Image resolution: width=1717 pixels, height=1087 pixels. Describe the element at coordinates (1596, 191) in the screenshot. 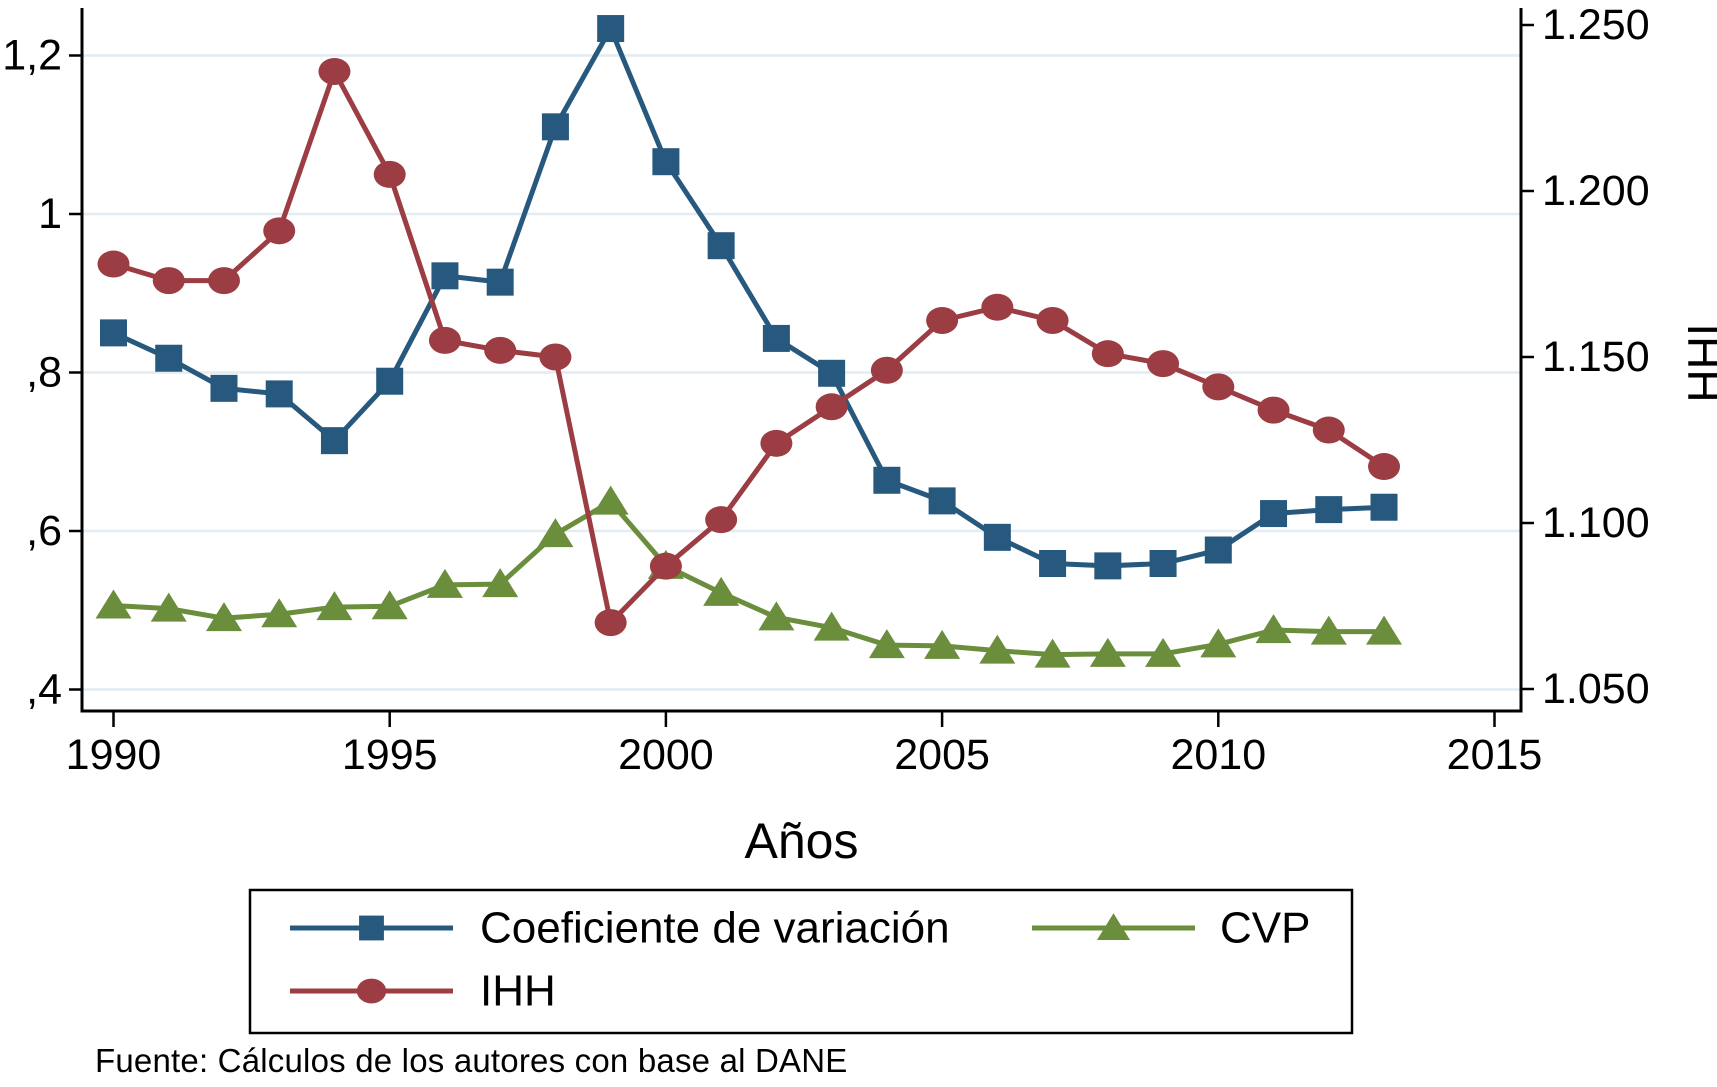

I see `right-axis-tick-label: 1.200` at that location.